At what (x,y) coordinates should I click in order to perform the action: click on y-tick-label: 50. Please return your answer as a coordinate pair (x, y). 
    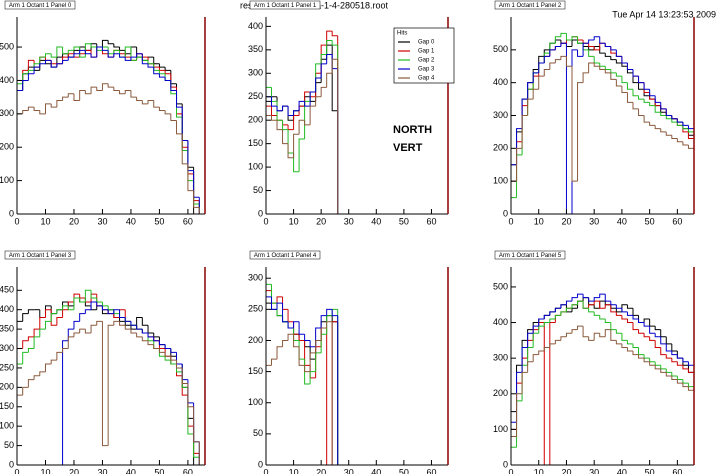
    Looking at the image, I should click on (258, 433).